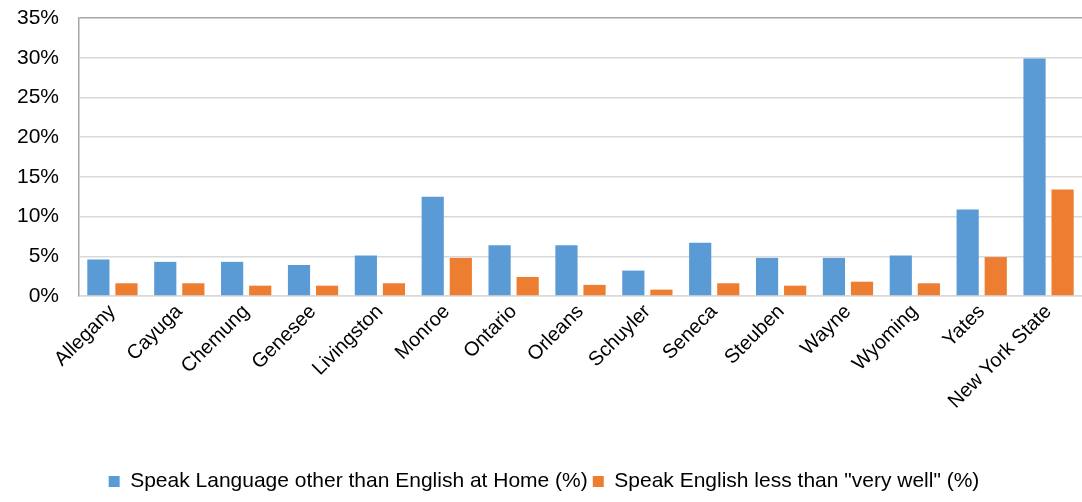 The image size is (1082, 502). Describe the element at coordinates (43, 294) in the screenshot. I see `y-tick-label: 0%` at that location.